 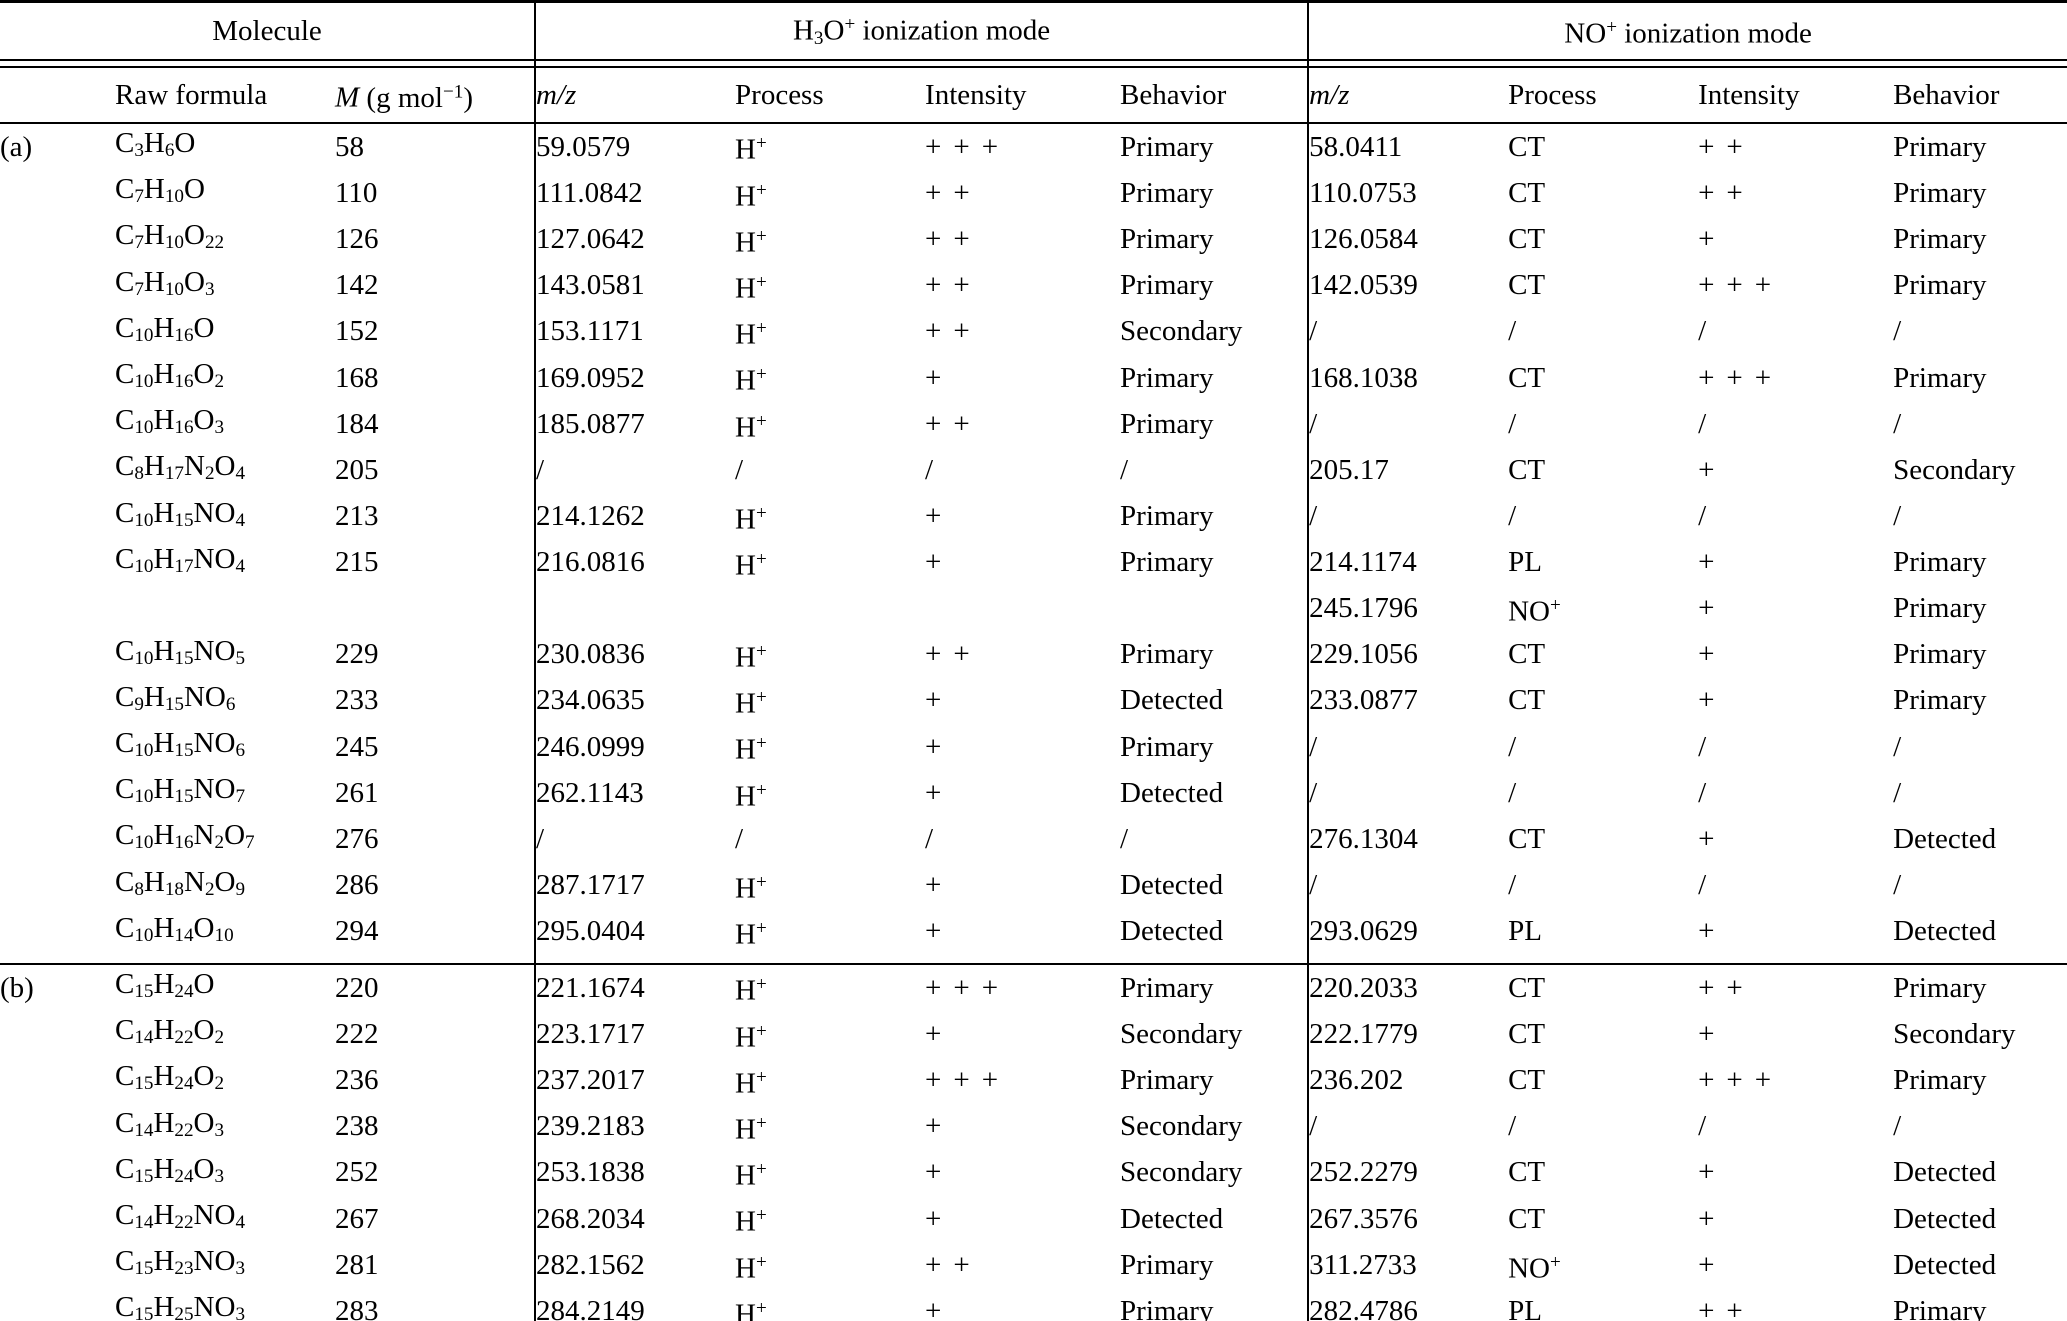 What do you see at coordinates (225, 609) in the screenshot?
I see `cell-raw-formula` at bounding box center [225, 609].